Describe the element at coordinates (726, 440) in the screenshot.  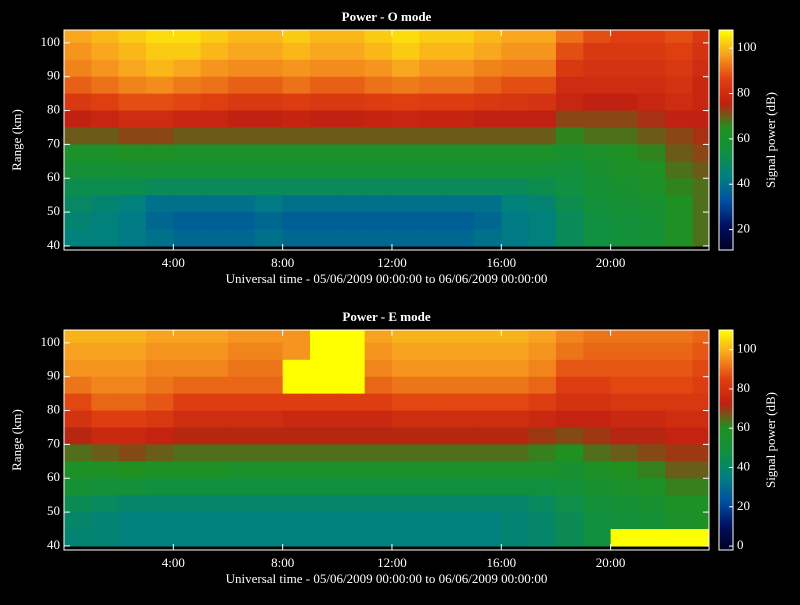
I see `colorbar` at that location.